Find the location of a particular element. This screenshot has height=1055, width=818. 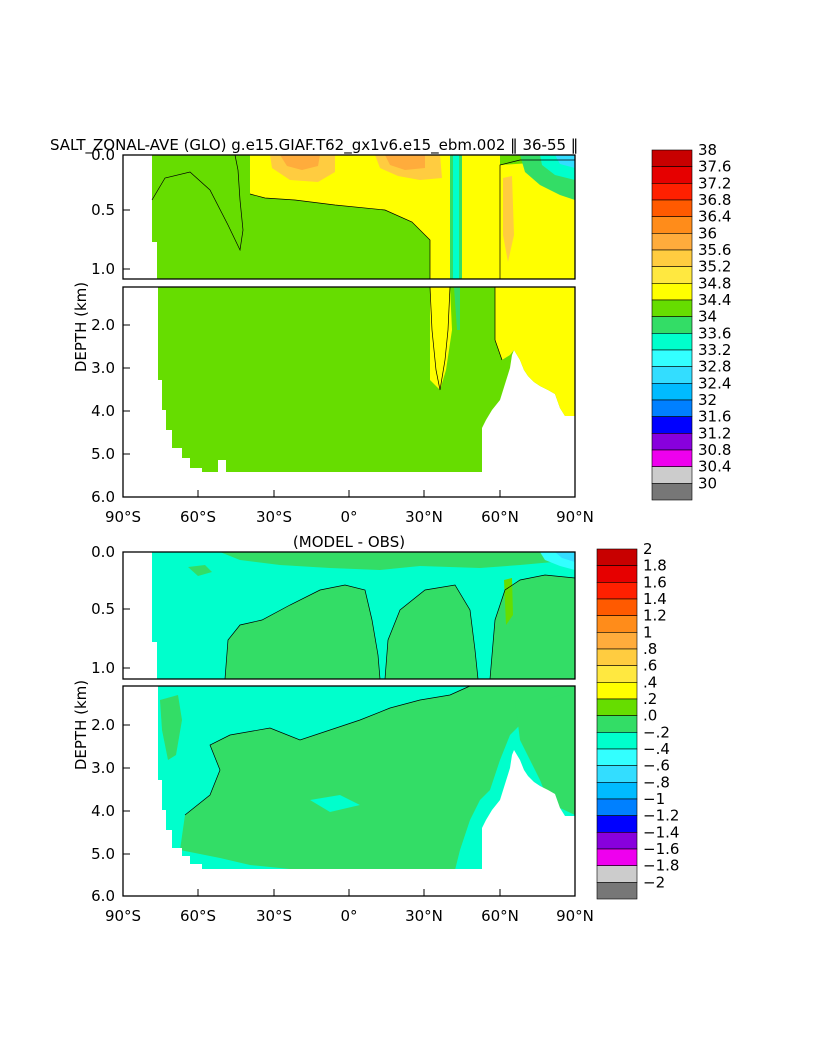

colorbar-level-label: 38 is located at coordinates (707, 150).